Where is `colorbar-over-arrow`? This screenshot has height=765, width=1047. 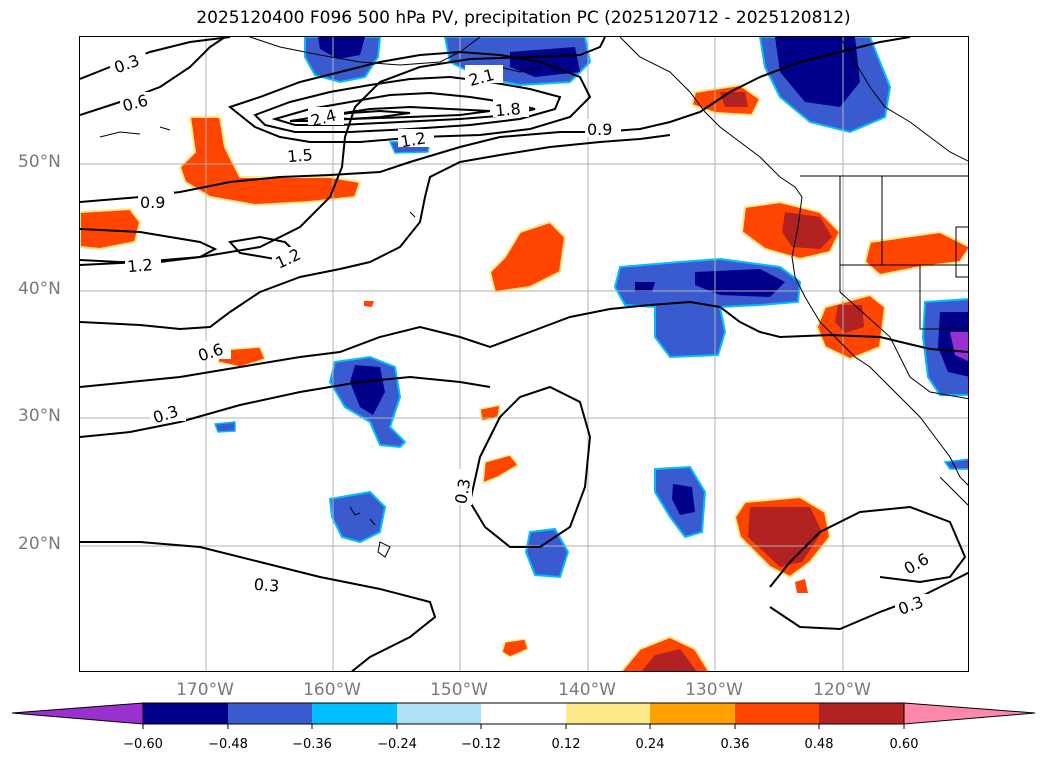 colorbar-over-arrow is located at coordinates (969, 713).